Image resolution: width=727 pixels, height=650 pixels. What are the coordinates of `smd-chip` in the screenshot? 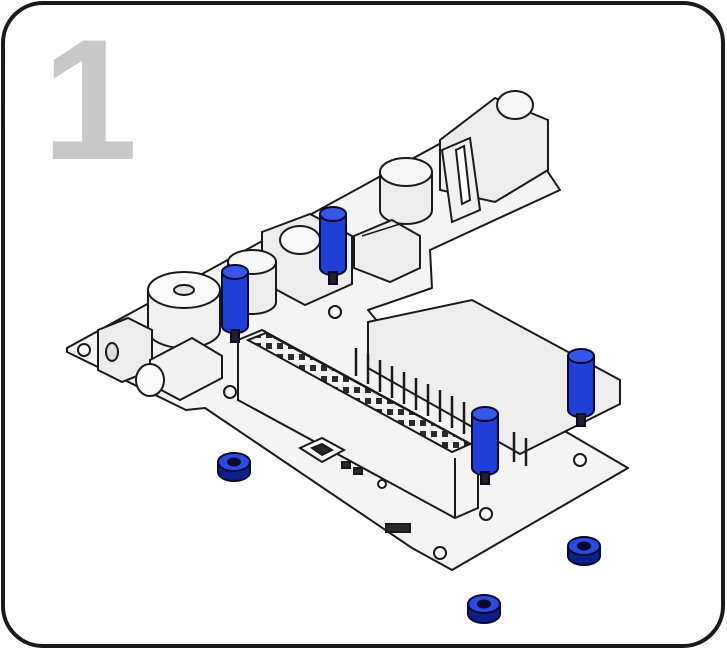 It's located at (354, 484).